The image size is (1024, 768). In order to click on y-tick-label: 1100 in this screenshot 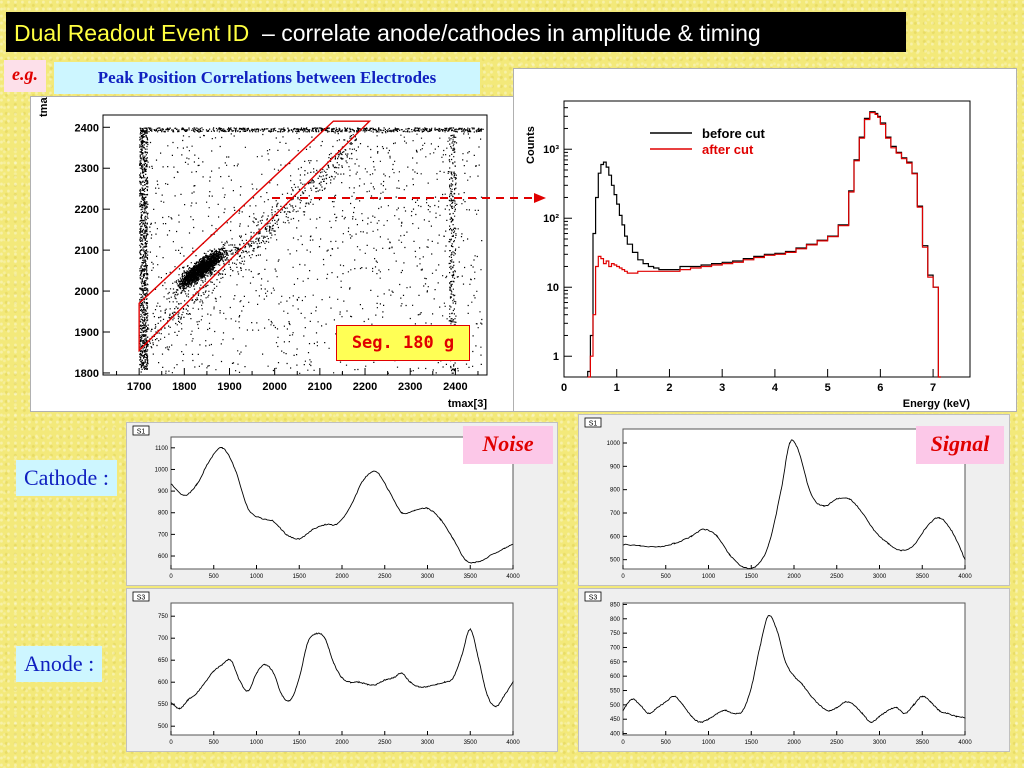, I will do `click(162, 449)`.